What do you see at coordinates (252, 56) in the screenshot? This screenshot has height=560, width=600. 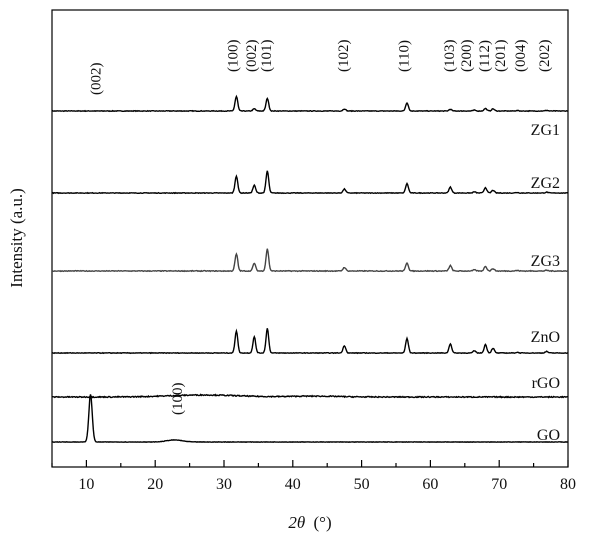 I see `peak-label: (002)` at bounding box center [252, 56].